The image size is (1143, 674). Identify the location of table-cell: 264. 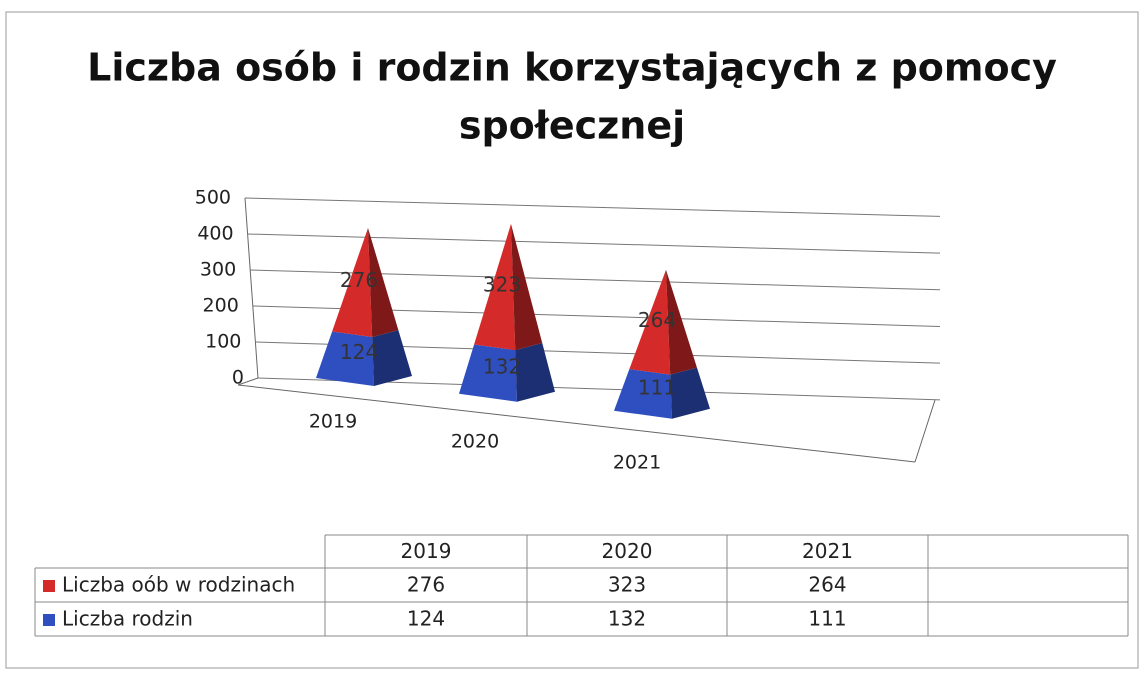
(827, 585).